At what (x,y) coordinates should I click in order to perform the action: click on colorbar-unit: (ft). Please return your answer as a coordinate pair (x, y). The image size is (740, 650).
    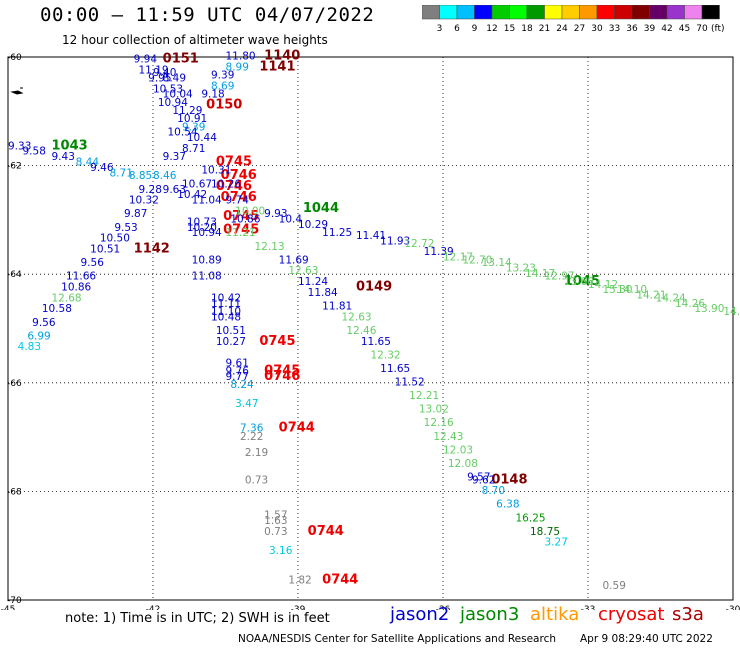
    Looking at the image, I should click on (718, 29).